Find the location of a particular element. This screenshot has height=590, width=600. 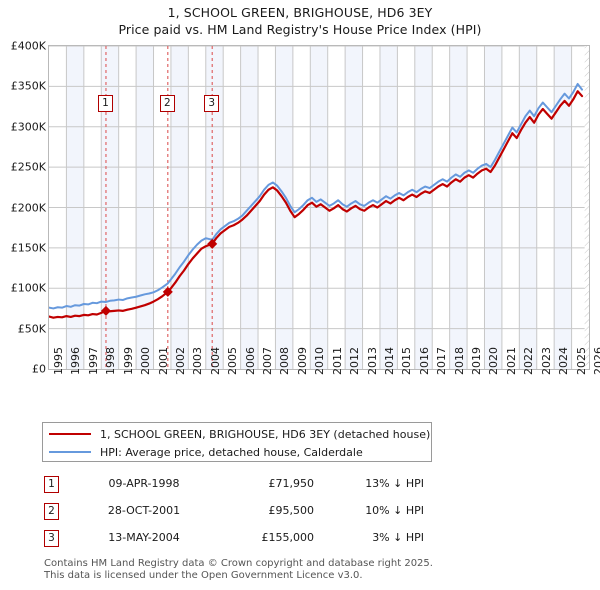

x-axis-tick-label: 2000 is located at coordinates (146, 361).